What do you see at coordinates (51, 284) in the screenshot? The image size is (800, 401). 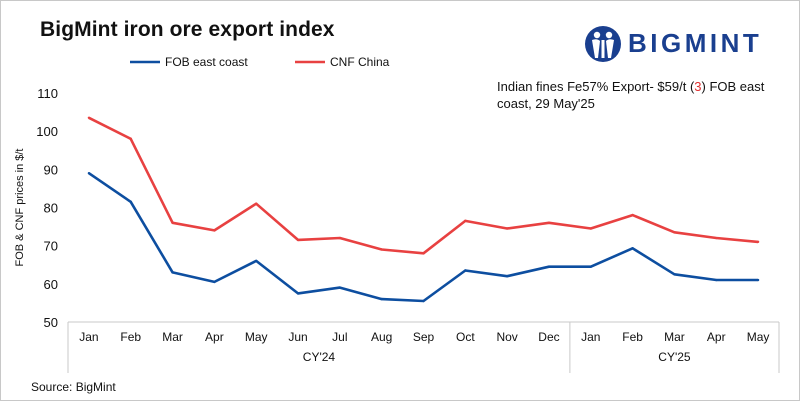 I see `y-tick-label: 60` at bounding box center [51, 284].